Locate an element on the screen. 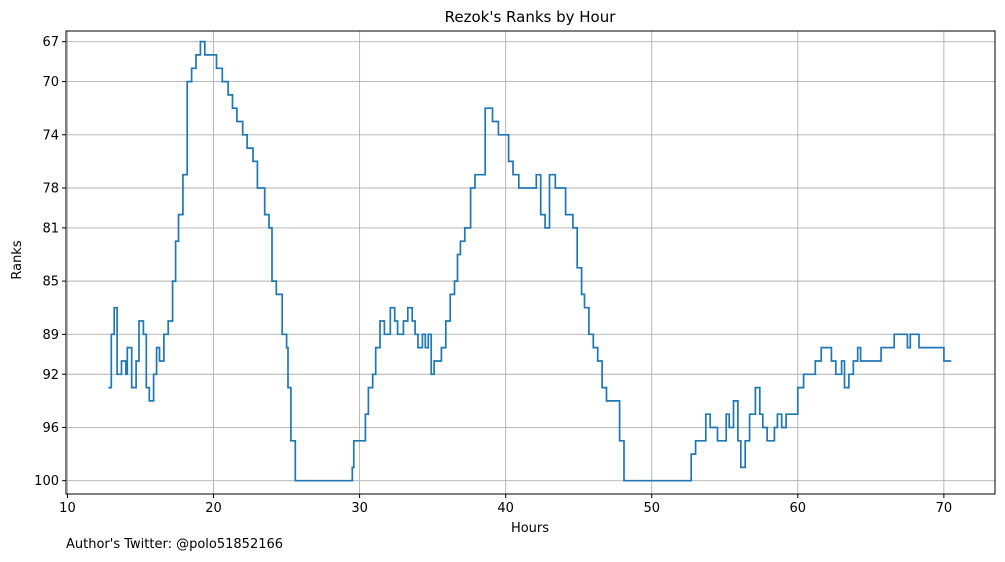 Image resolution: width=1005 pixels, height=562 pixels. y-tick-label: 92 is located at coordinates (50, 375).